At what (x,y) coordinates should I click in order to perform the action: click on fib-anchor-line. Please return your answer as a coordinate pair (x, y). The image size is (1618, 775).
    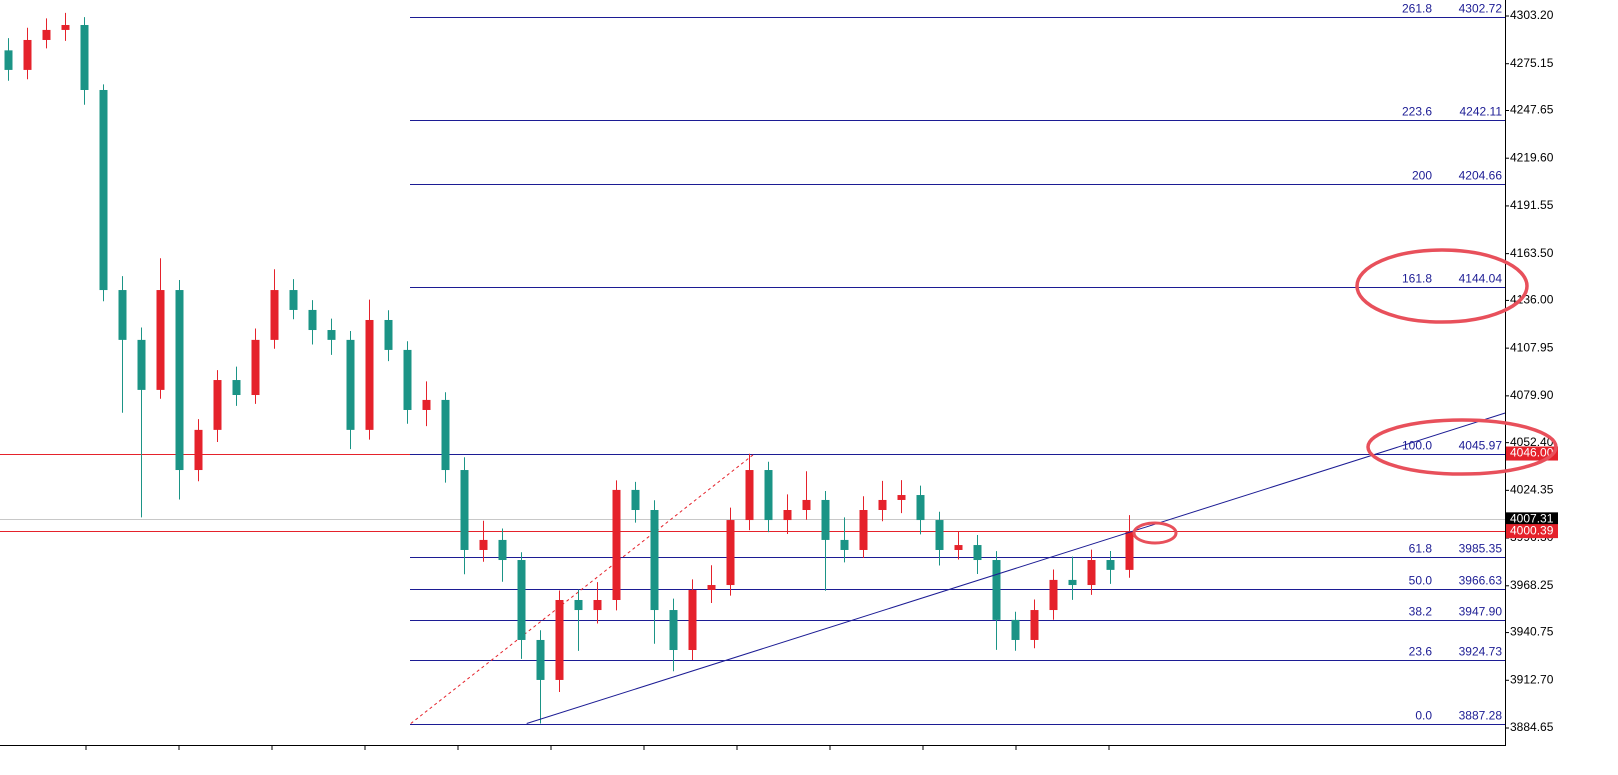
    Looking at the image, I should click on (583, 588).